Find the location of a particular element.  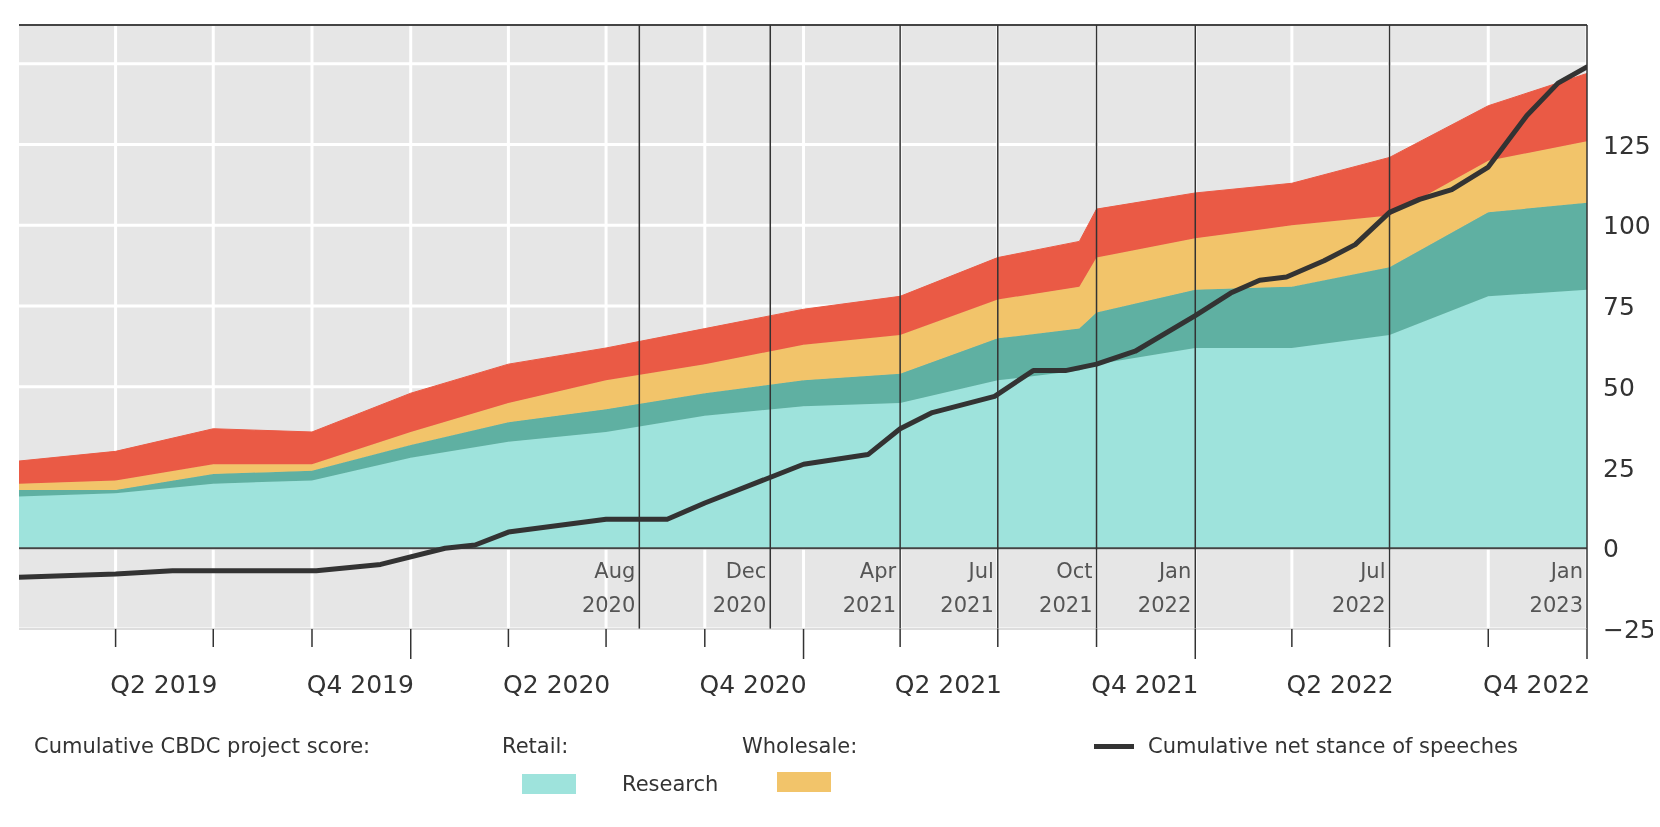

legend-label: Research is located at coordinates (670, 784).